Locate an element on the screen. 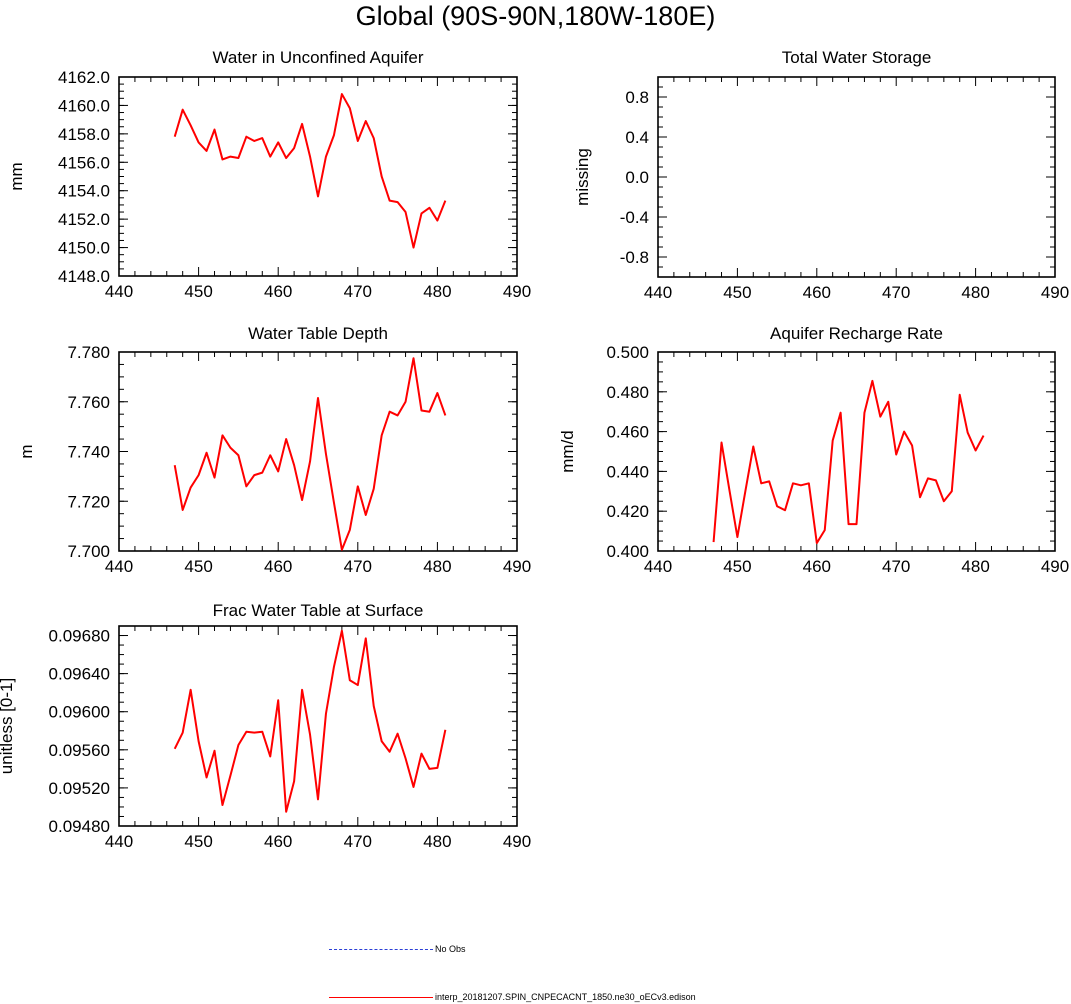  y-tick-label: 0.09680 is located at coordinates (79, 636).